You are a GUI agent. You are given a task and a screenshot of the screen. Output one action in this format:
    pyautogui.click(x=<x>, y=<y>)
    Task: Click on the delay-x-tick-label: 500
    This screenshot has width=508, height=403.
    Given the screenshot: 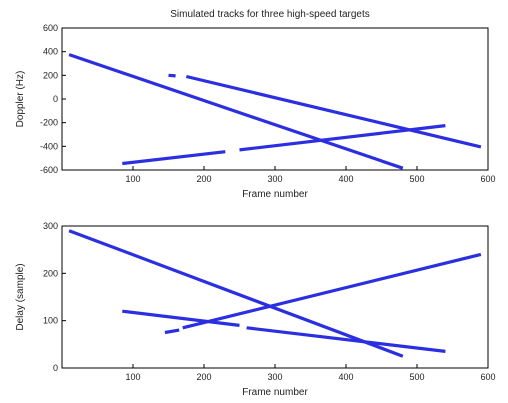 What is the action you would take?
    pyautogui.click(x=416, y=377)
    